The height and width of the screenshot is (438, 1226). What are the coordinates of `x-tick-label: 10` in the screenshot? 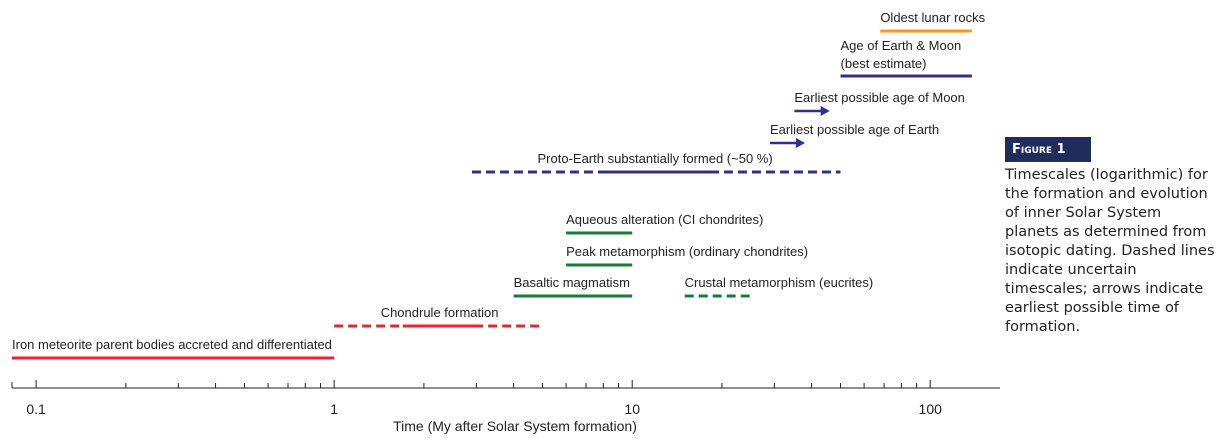 It's located at (632, 409).